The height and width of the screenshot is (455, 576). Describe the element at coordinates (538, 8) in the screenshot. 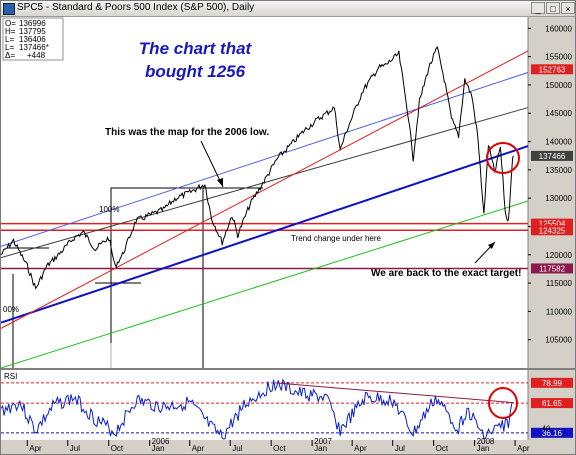

I see `minimize-button: _` at that location.